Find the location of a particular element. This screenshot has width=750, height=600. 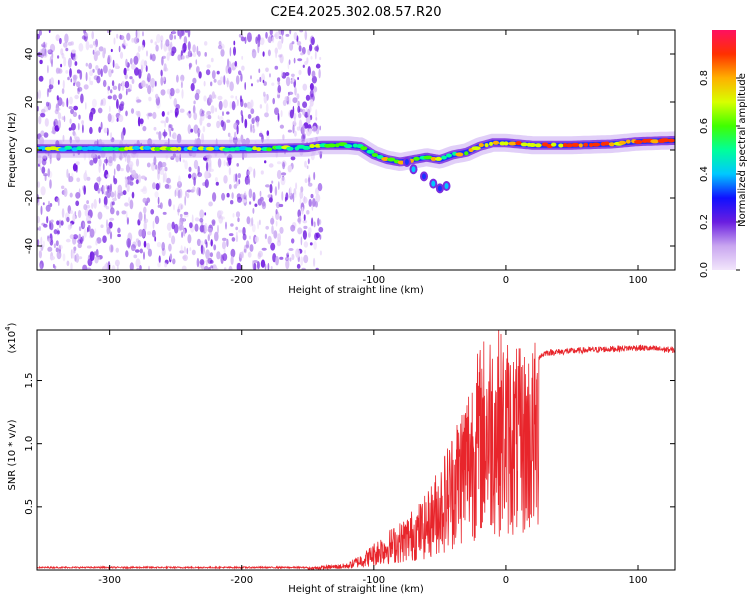

svg-text: (x104) is located at coordinates (11, 337).